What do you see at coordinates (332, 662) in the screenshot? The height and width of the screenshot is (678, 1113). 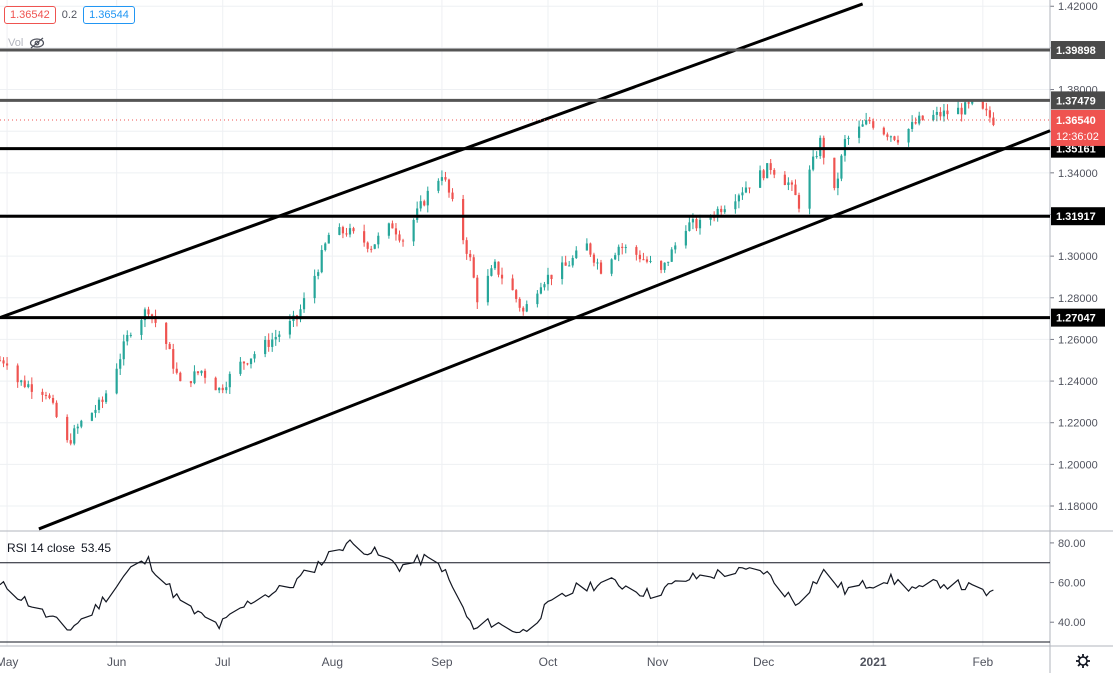 I see `x-tick-label: Aug` at bounding box center [332, 662].